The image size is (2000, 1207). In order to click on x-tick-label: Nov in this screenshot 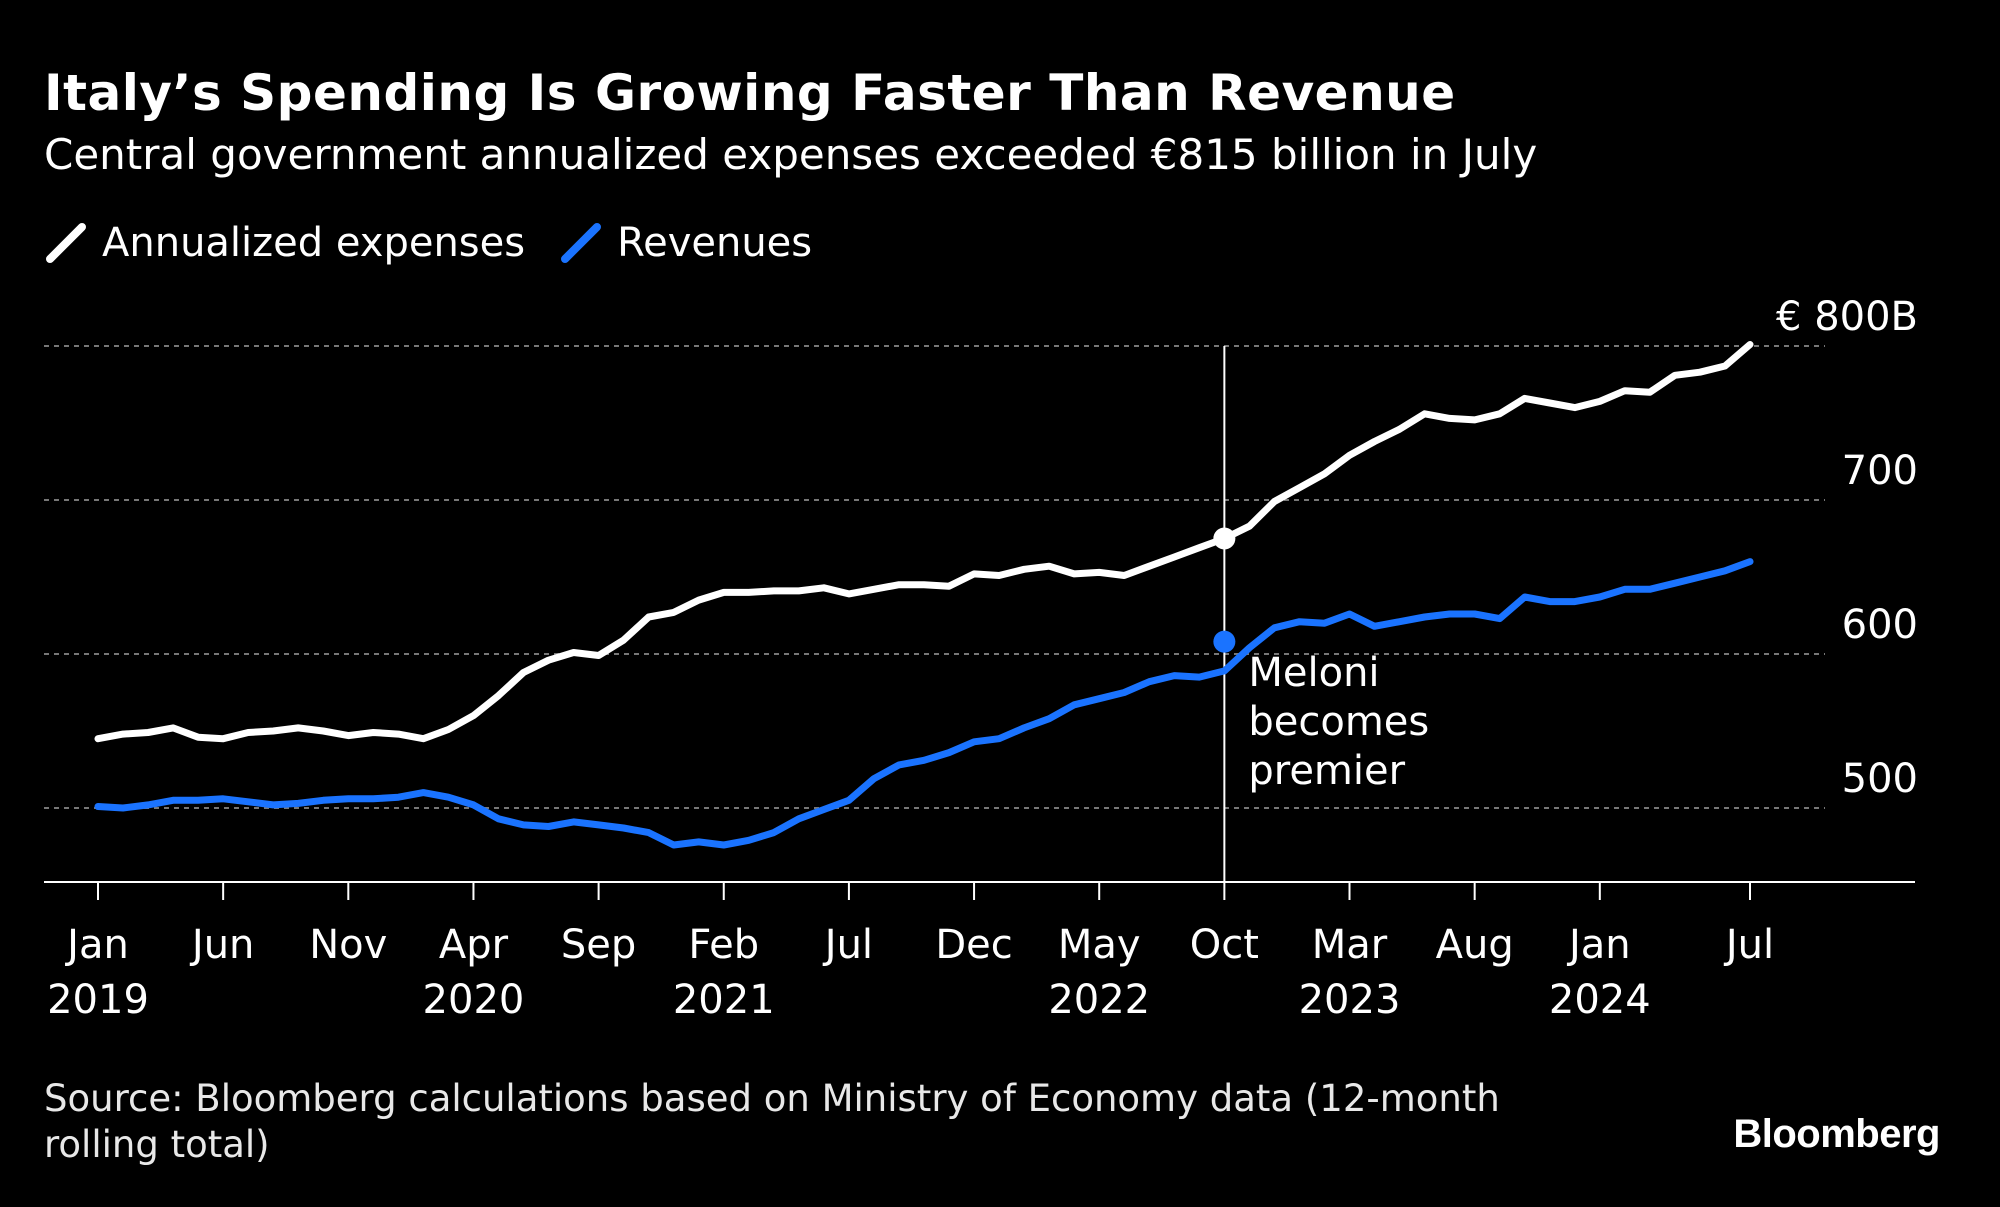, I will do `click(348, 945)`.